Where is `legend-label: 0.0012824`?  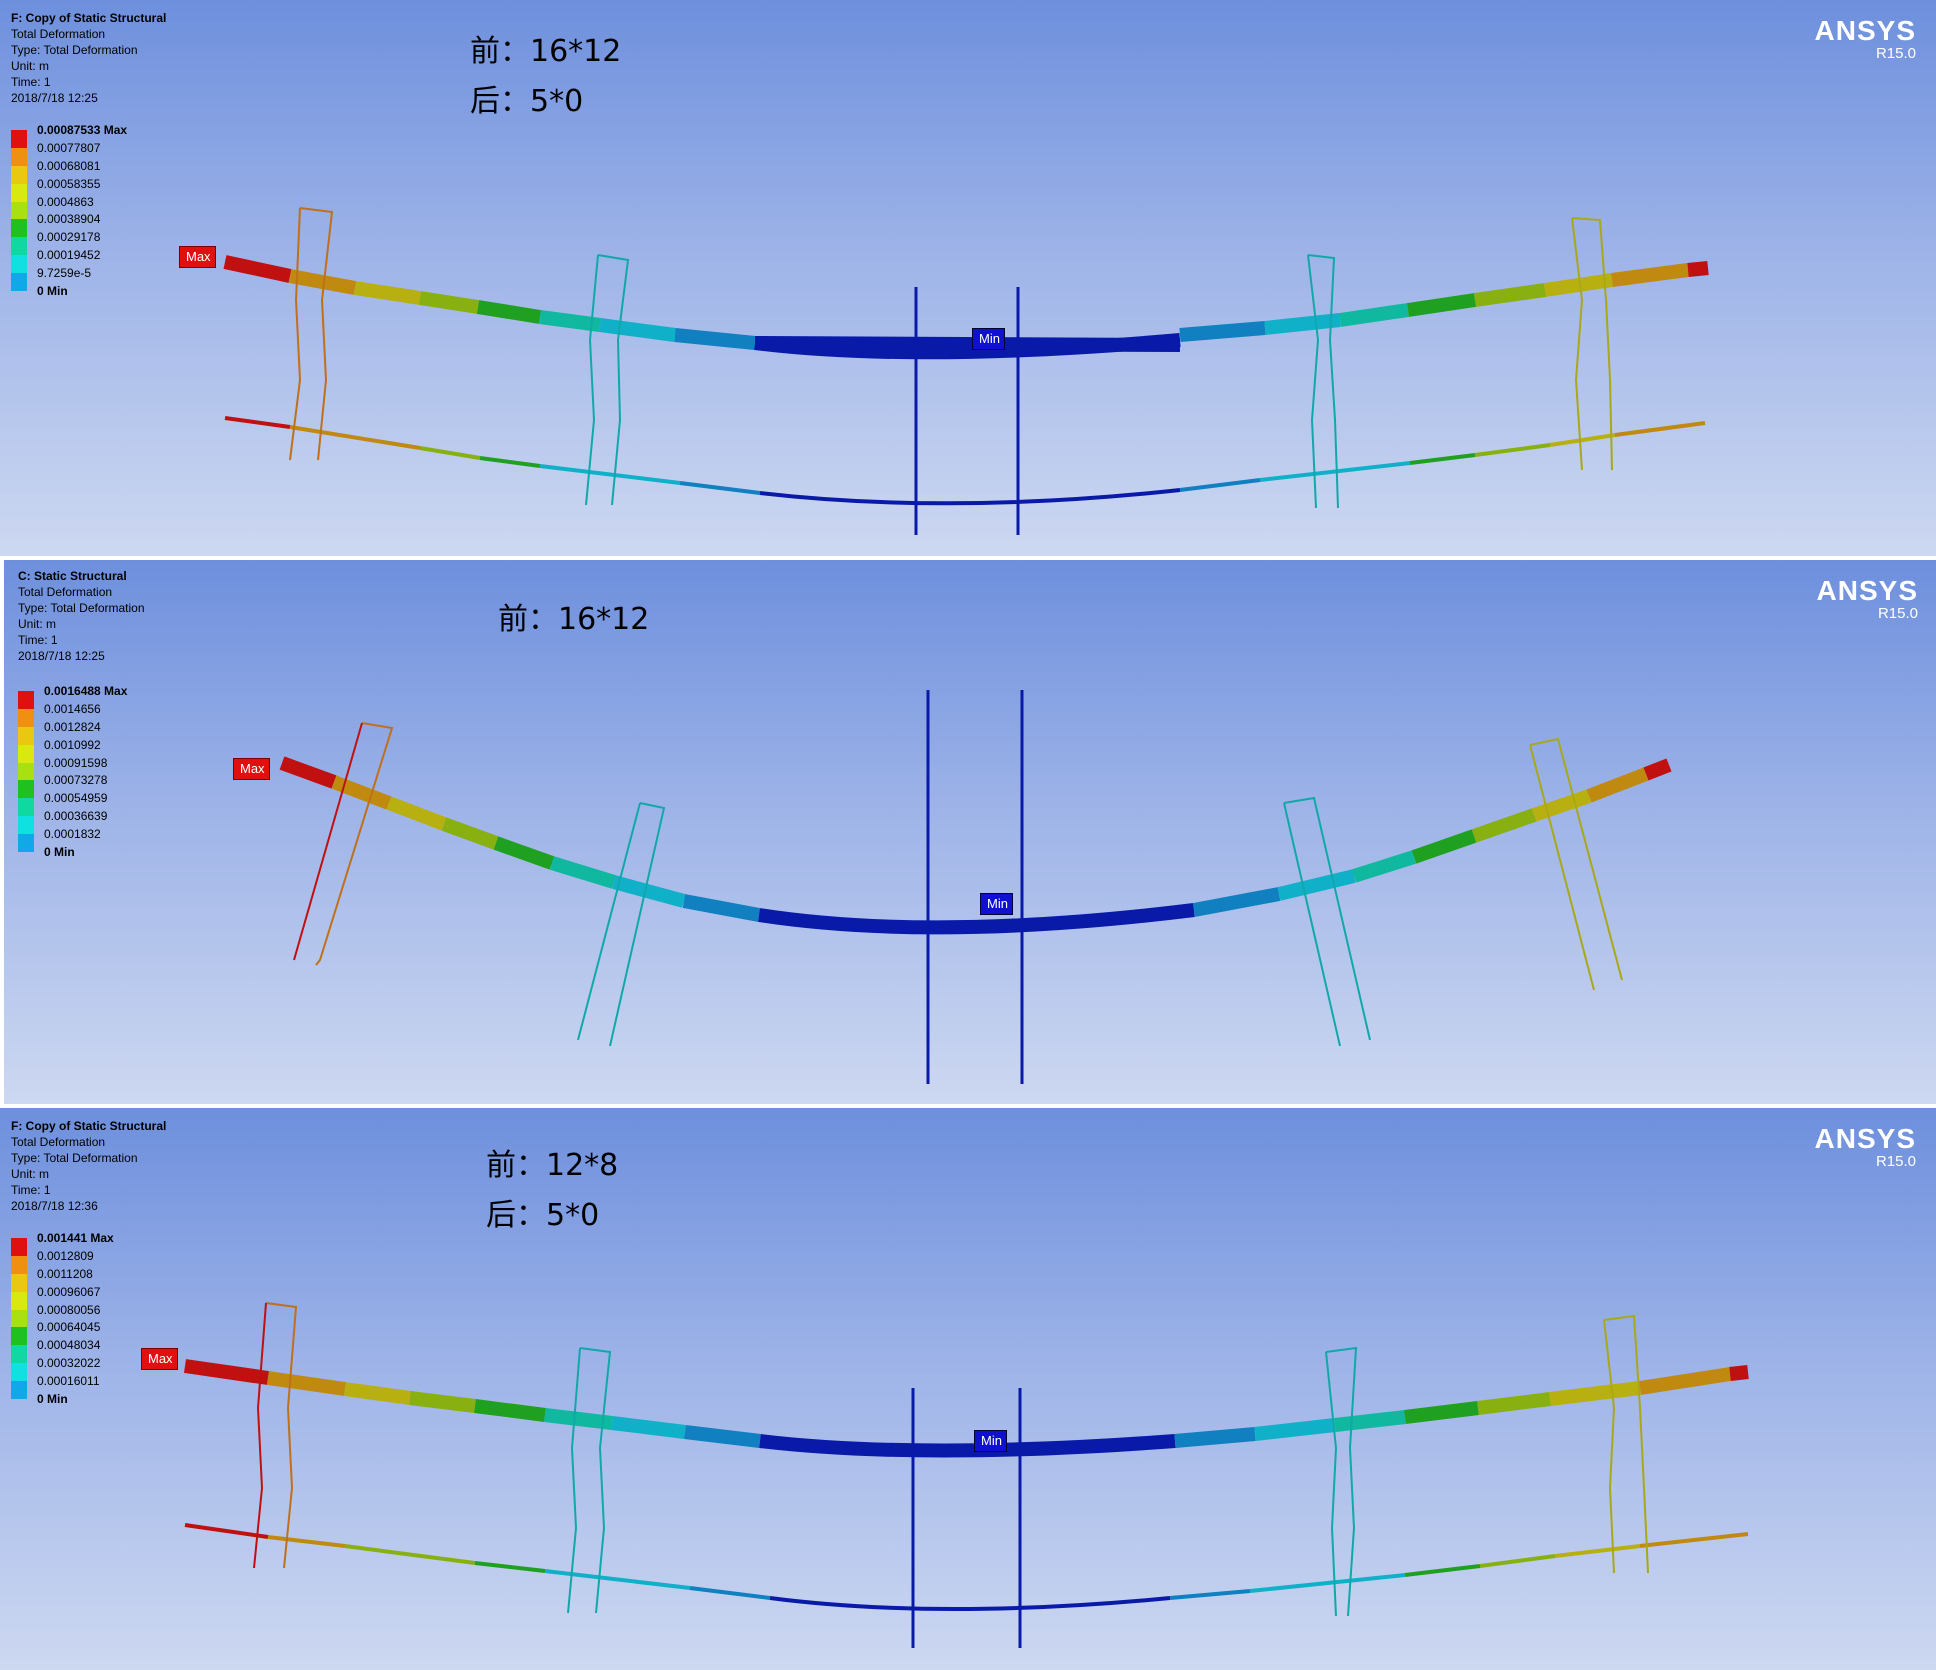
legend-label: 0.0012824 is located at coordinates (72, 726).